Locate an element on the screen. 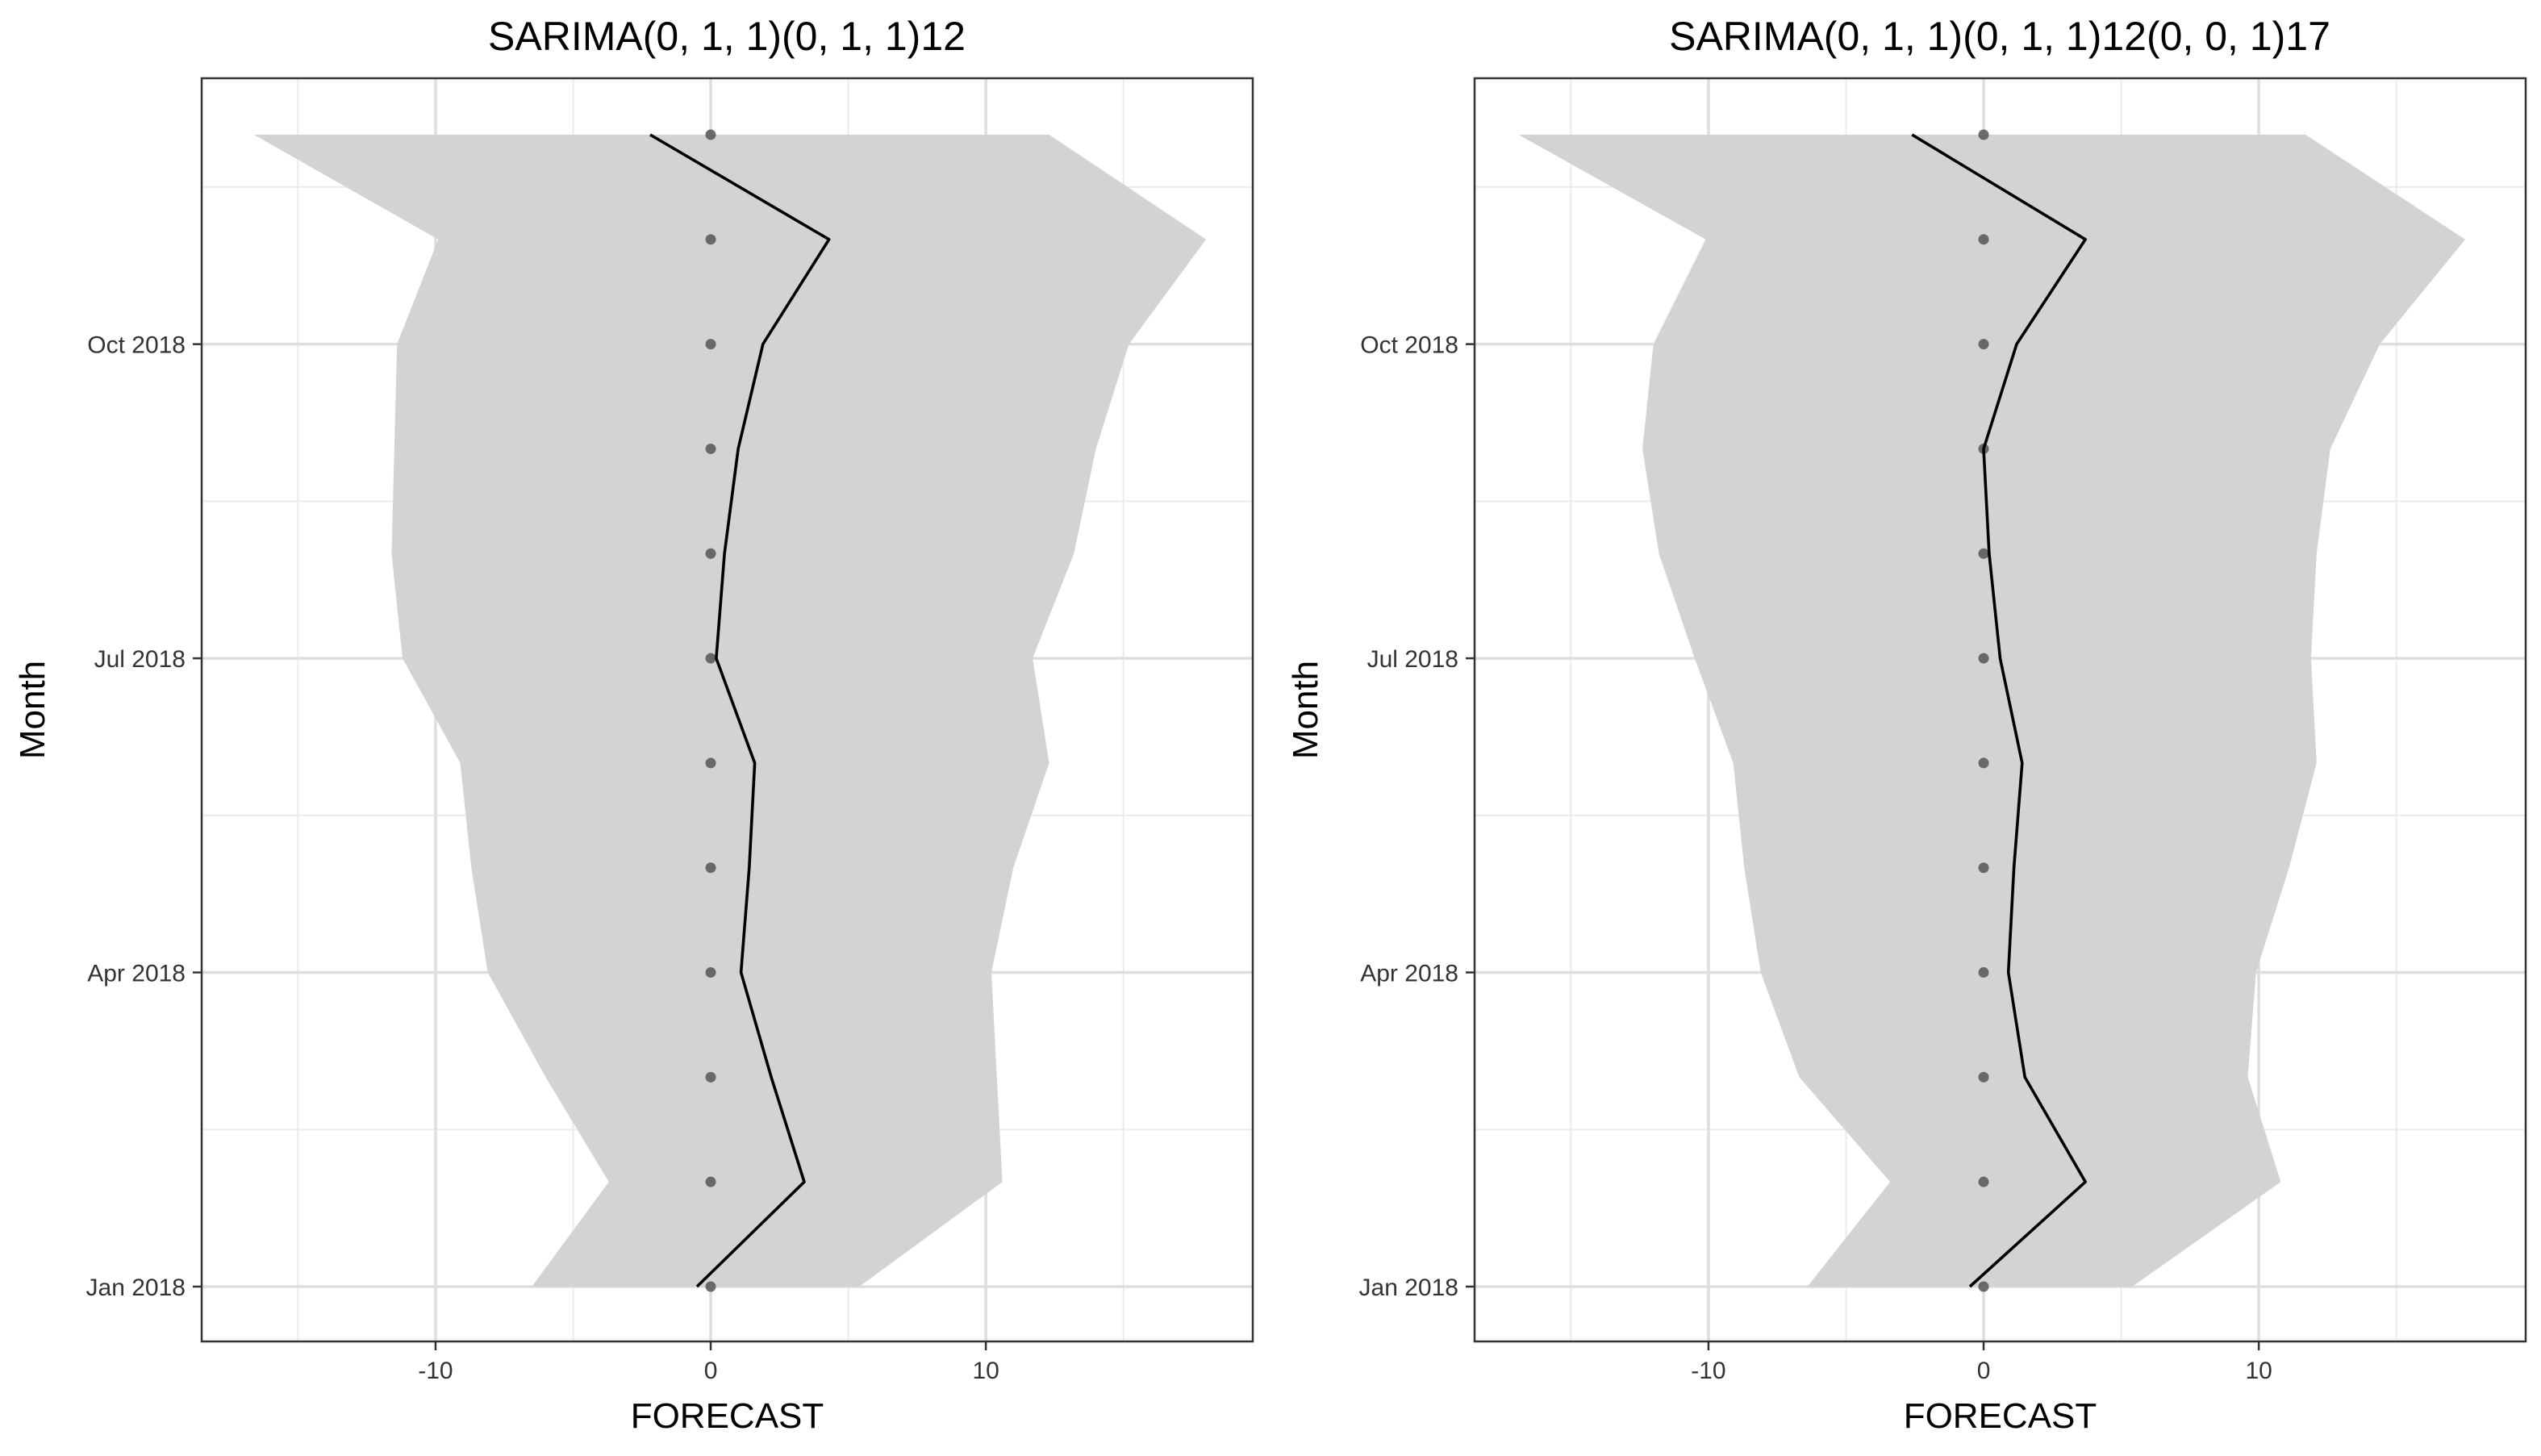 This screenshot has height=1456, width=2541. chart-title: SARIMA(0, 1, 1)(0, 1, 1)12(0, 0, 1)17 is located at coordinates (1999, 36).